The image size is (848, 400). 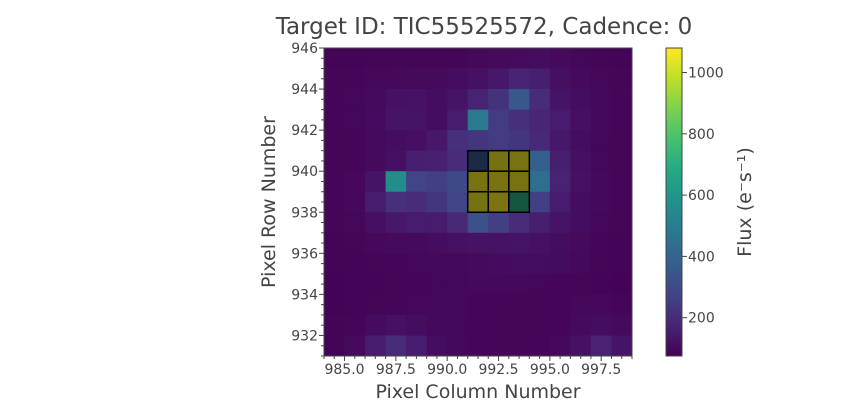 What do you see at coordinates (304, 131) in the screenshot?
I see `y-tick-label: 942` at bounding box center [304, 131].